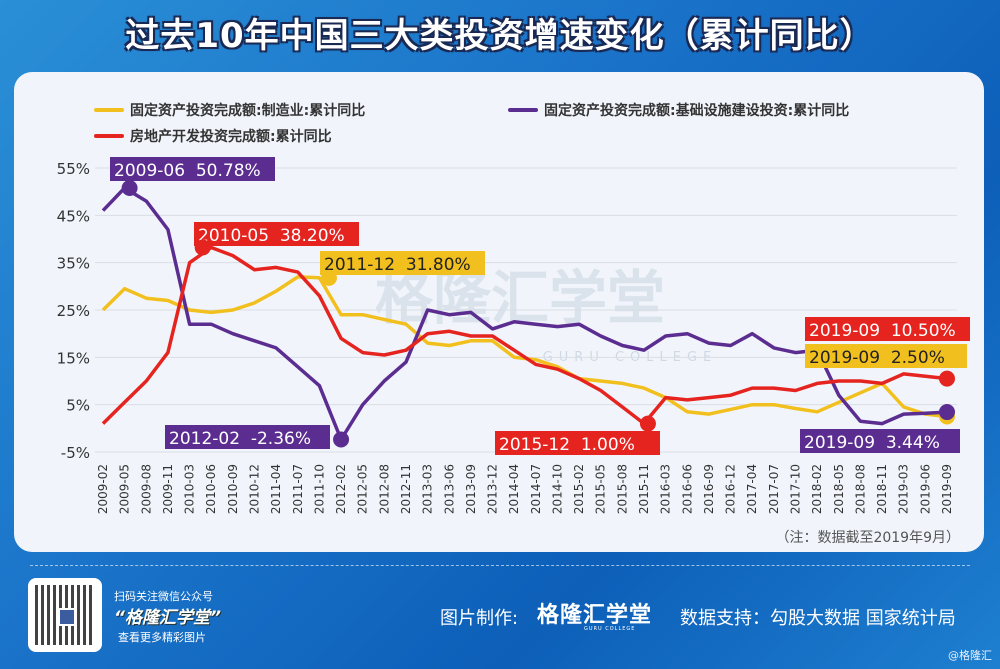  I want to click on x-tick-label: 2011-07, so click(298, 489).